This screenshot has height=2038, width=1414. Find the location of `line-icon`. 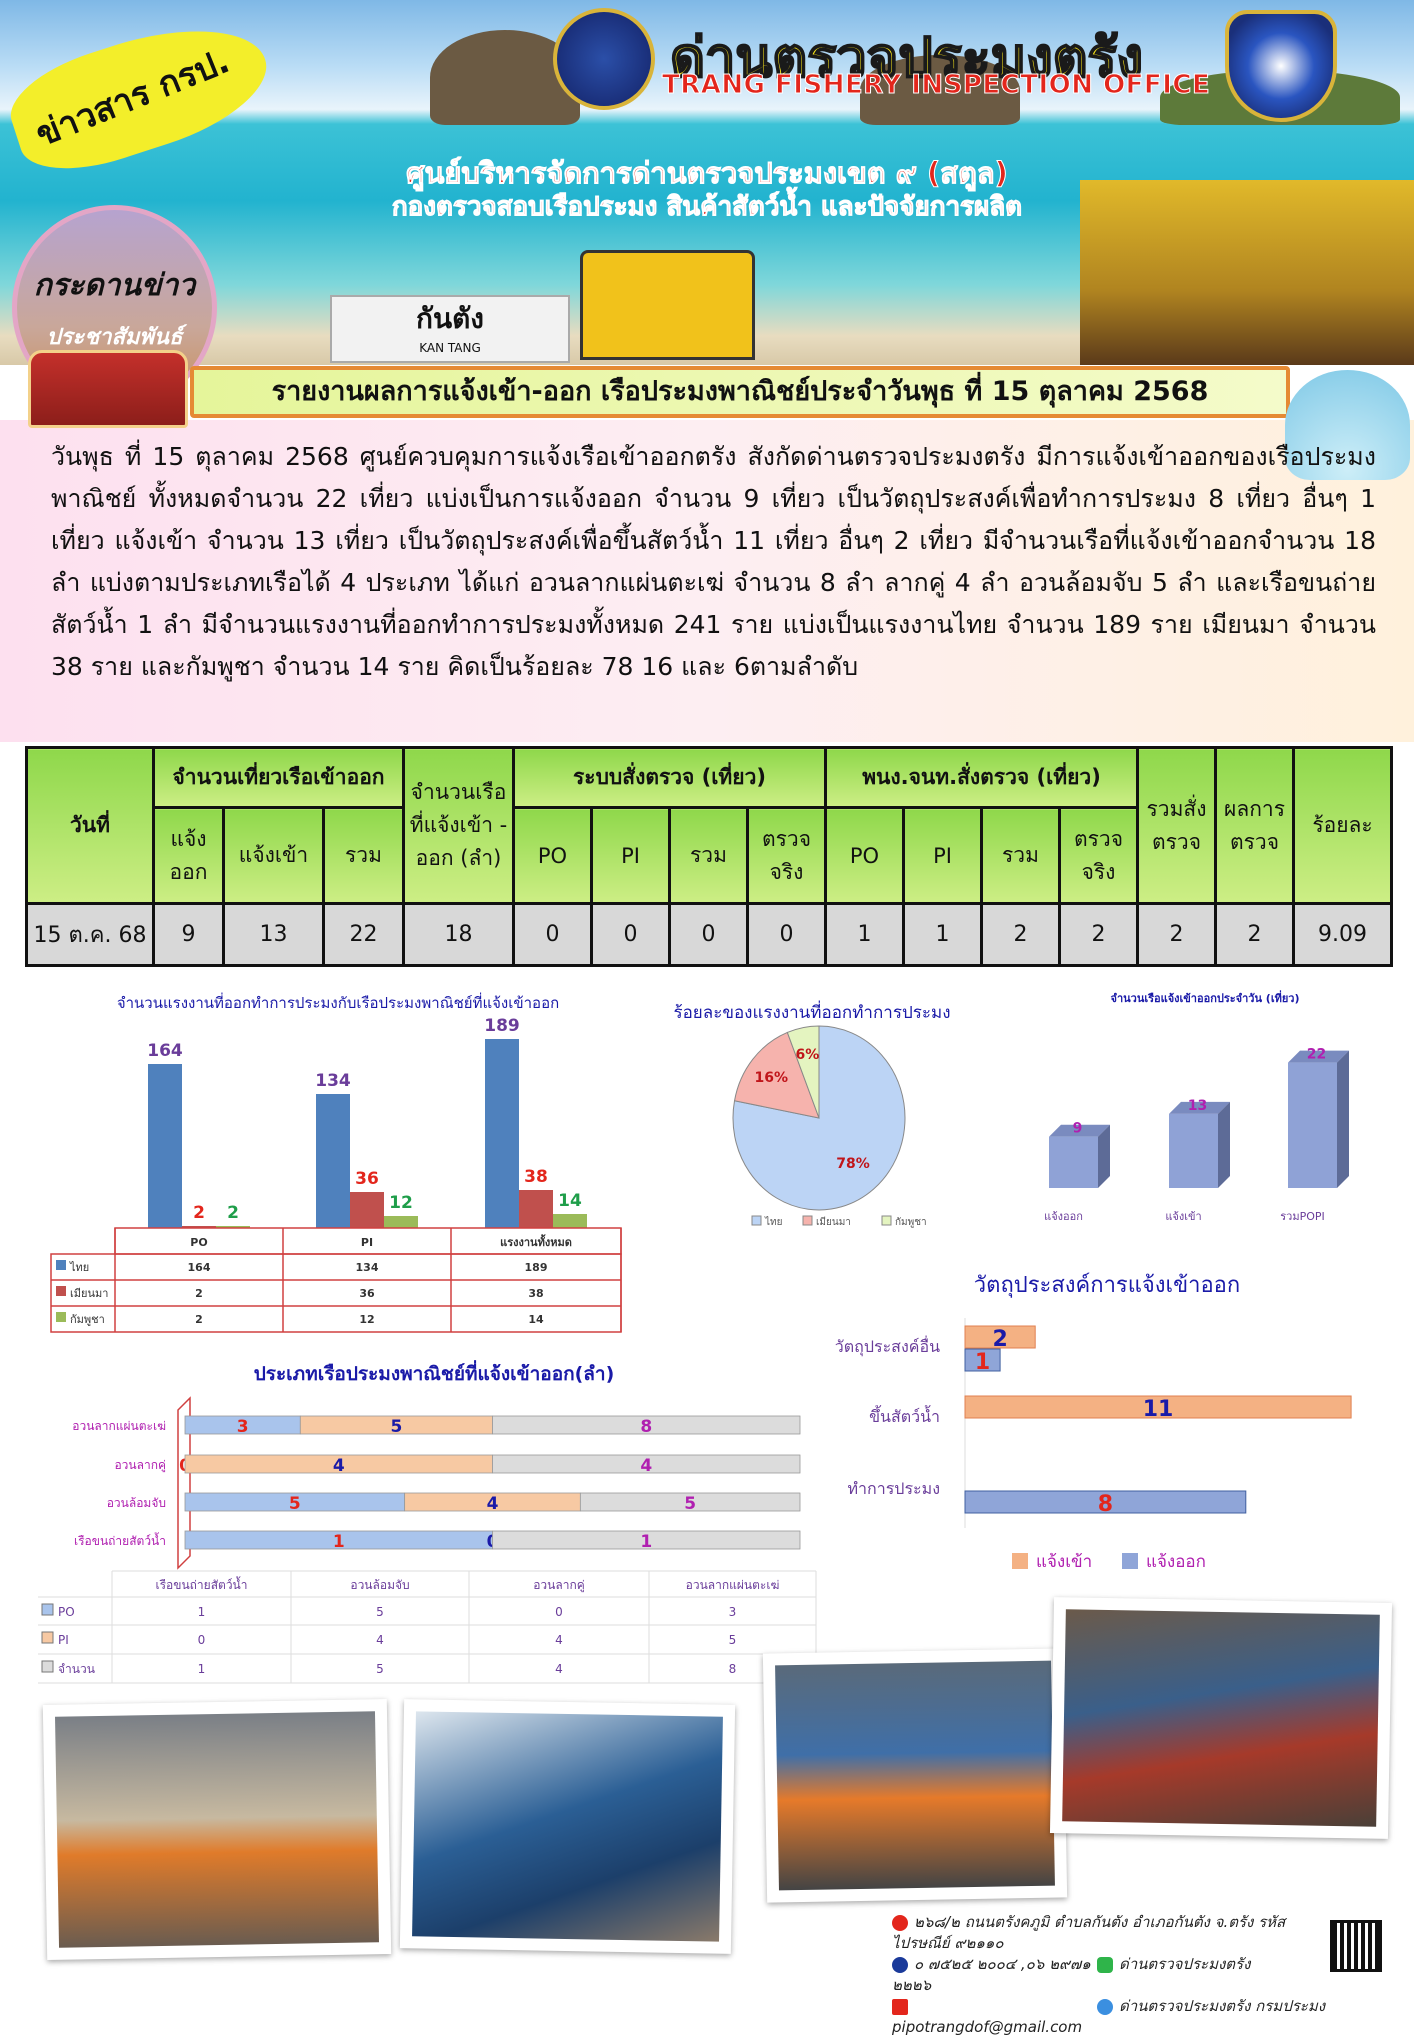

line-icon is located at coordinates (1105, 1964).